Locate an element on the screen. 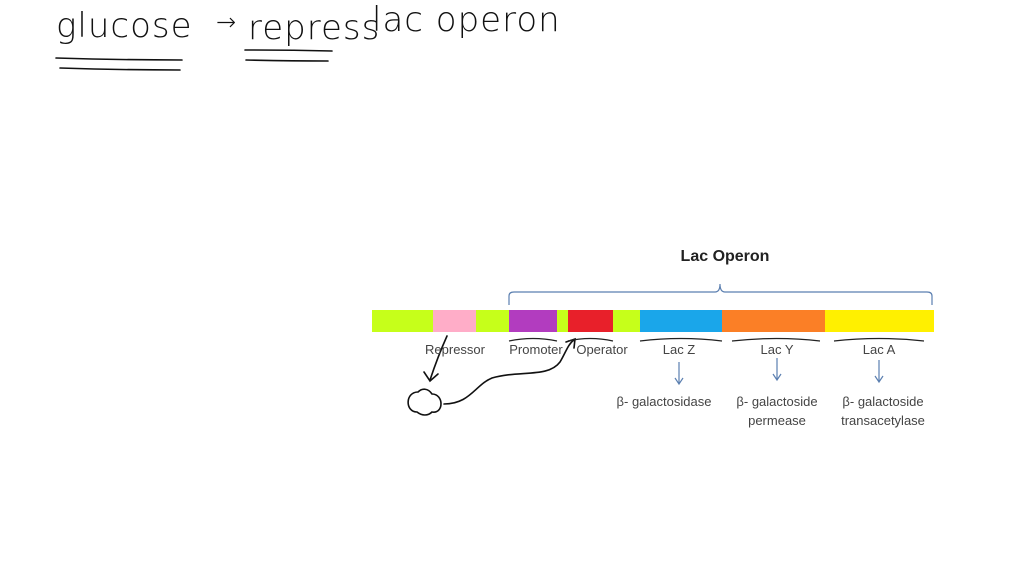 The height and width of the screenshot is (576, 1024). promoter-label: Promoter is located at coordinates (536, 349).